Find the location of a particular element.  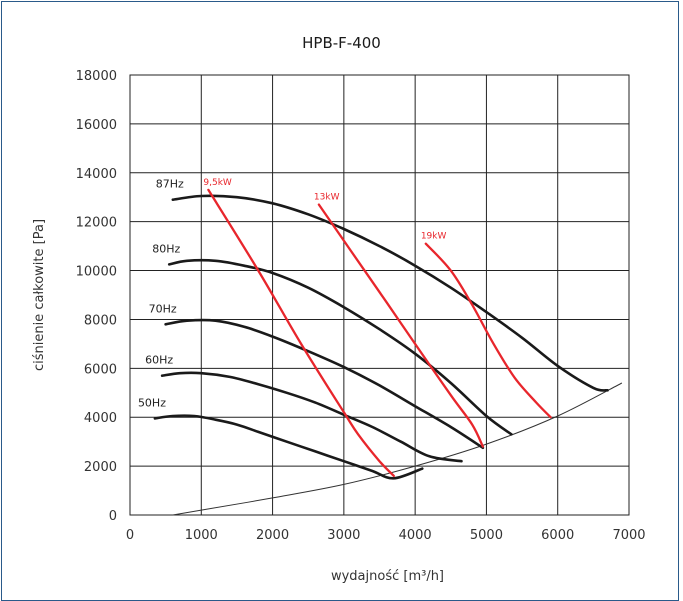

x-tick-label: 6000 is located at coordinates (557, 535).